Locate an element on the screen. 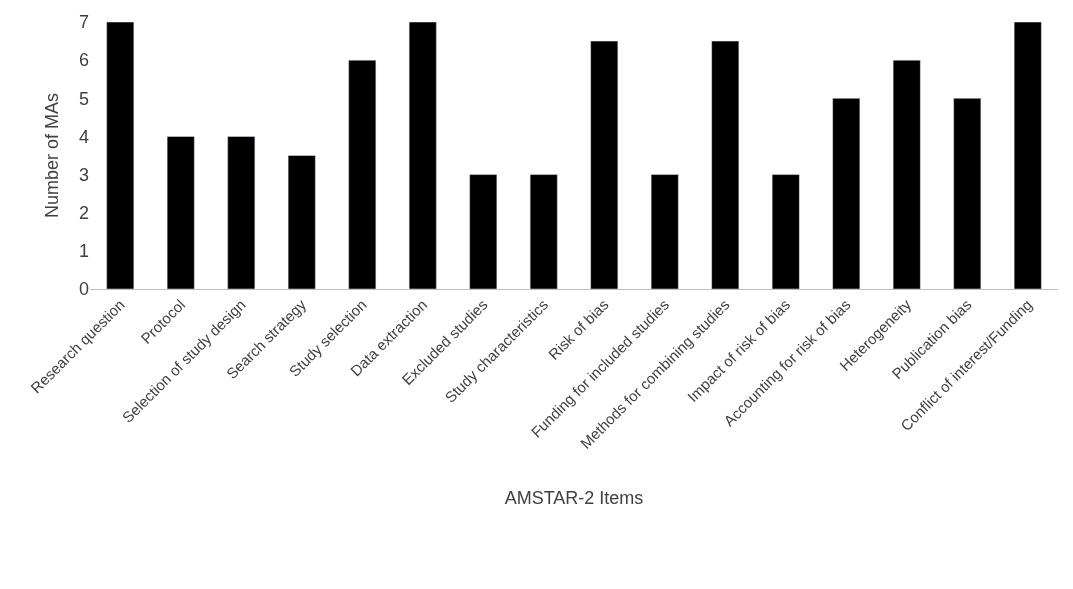 The width and height of the screenshot is (1073, 589). y-tick-label: 1 is located at coordinates (83, 251).